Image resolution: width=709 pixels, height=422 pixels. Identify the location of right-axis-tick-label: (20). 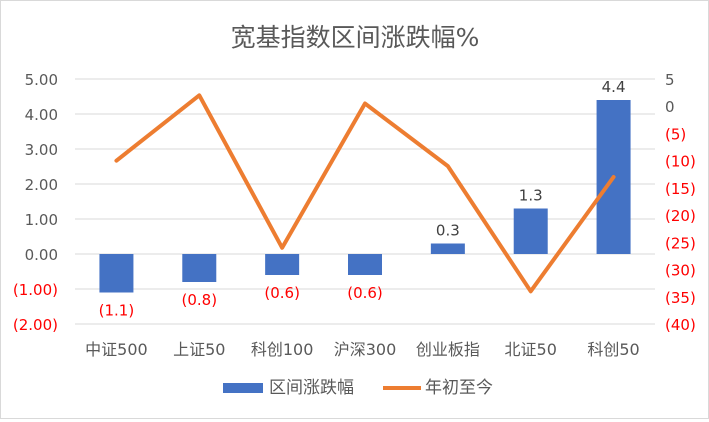
(680, 216).